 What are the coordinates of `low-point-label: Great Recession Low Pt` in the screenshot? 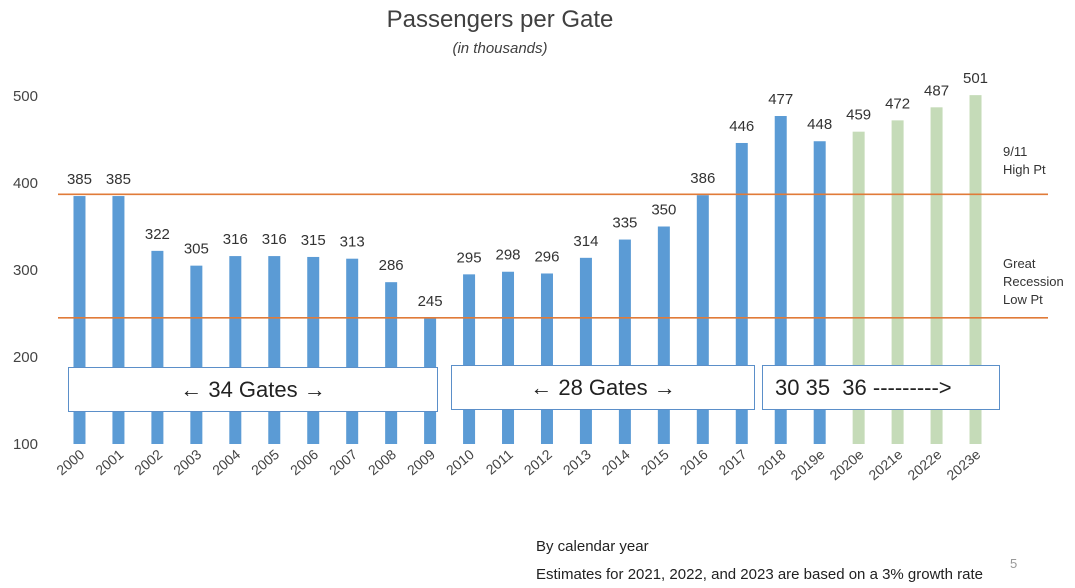 It's located at (1033, 282).